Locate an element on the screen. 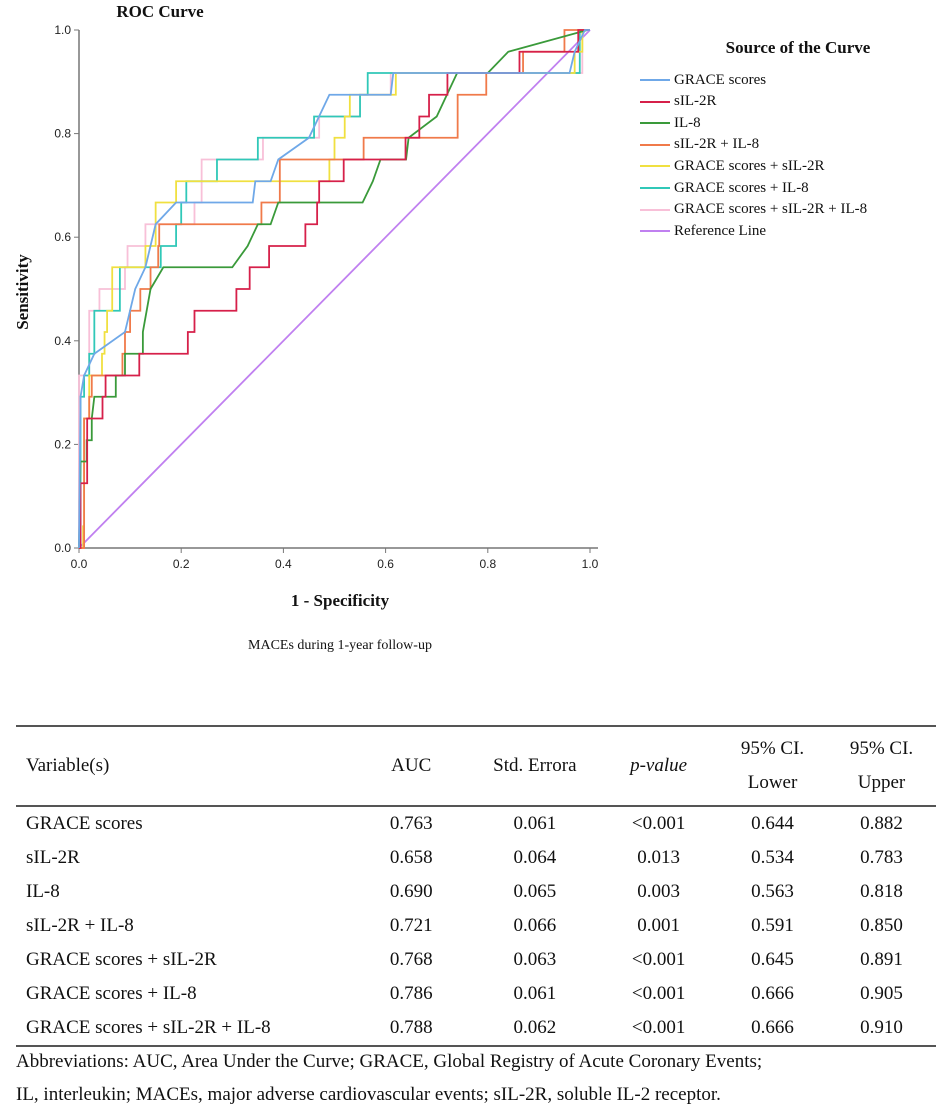  header-ci-lower: 95% CI. Lower is located at coordinates (773, 766).